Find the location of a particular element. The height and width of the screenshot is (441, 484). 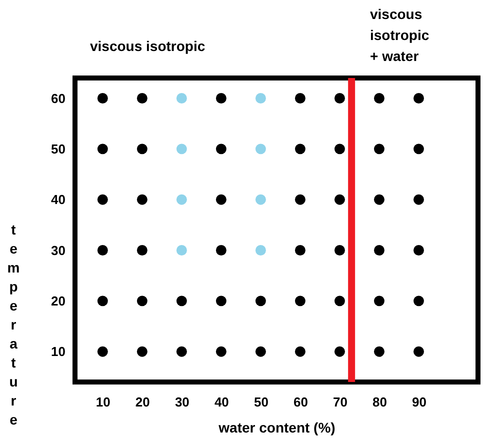

y-tick-label: 60 is located at coordinates (58, 98).